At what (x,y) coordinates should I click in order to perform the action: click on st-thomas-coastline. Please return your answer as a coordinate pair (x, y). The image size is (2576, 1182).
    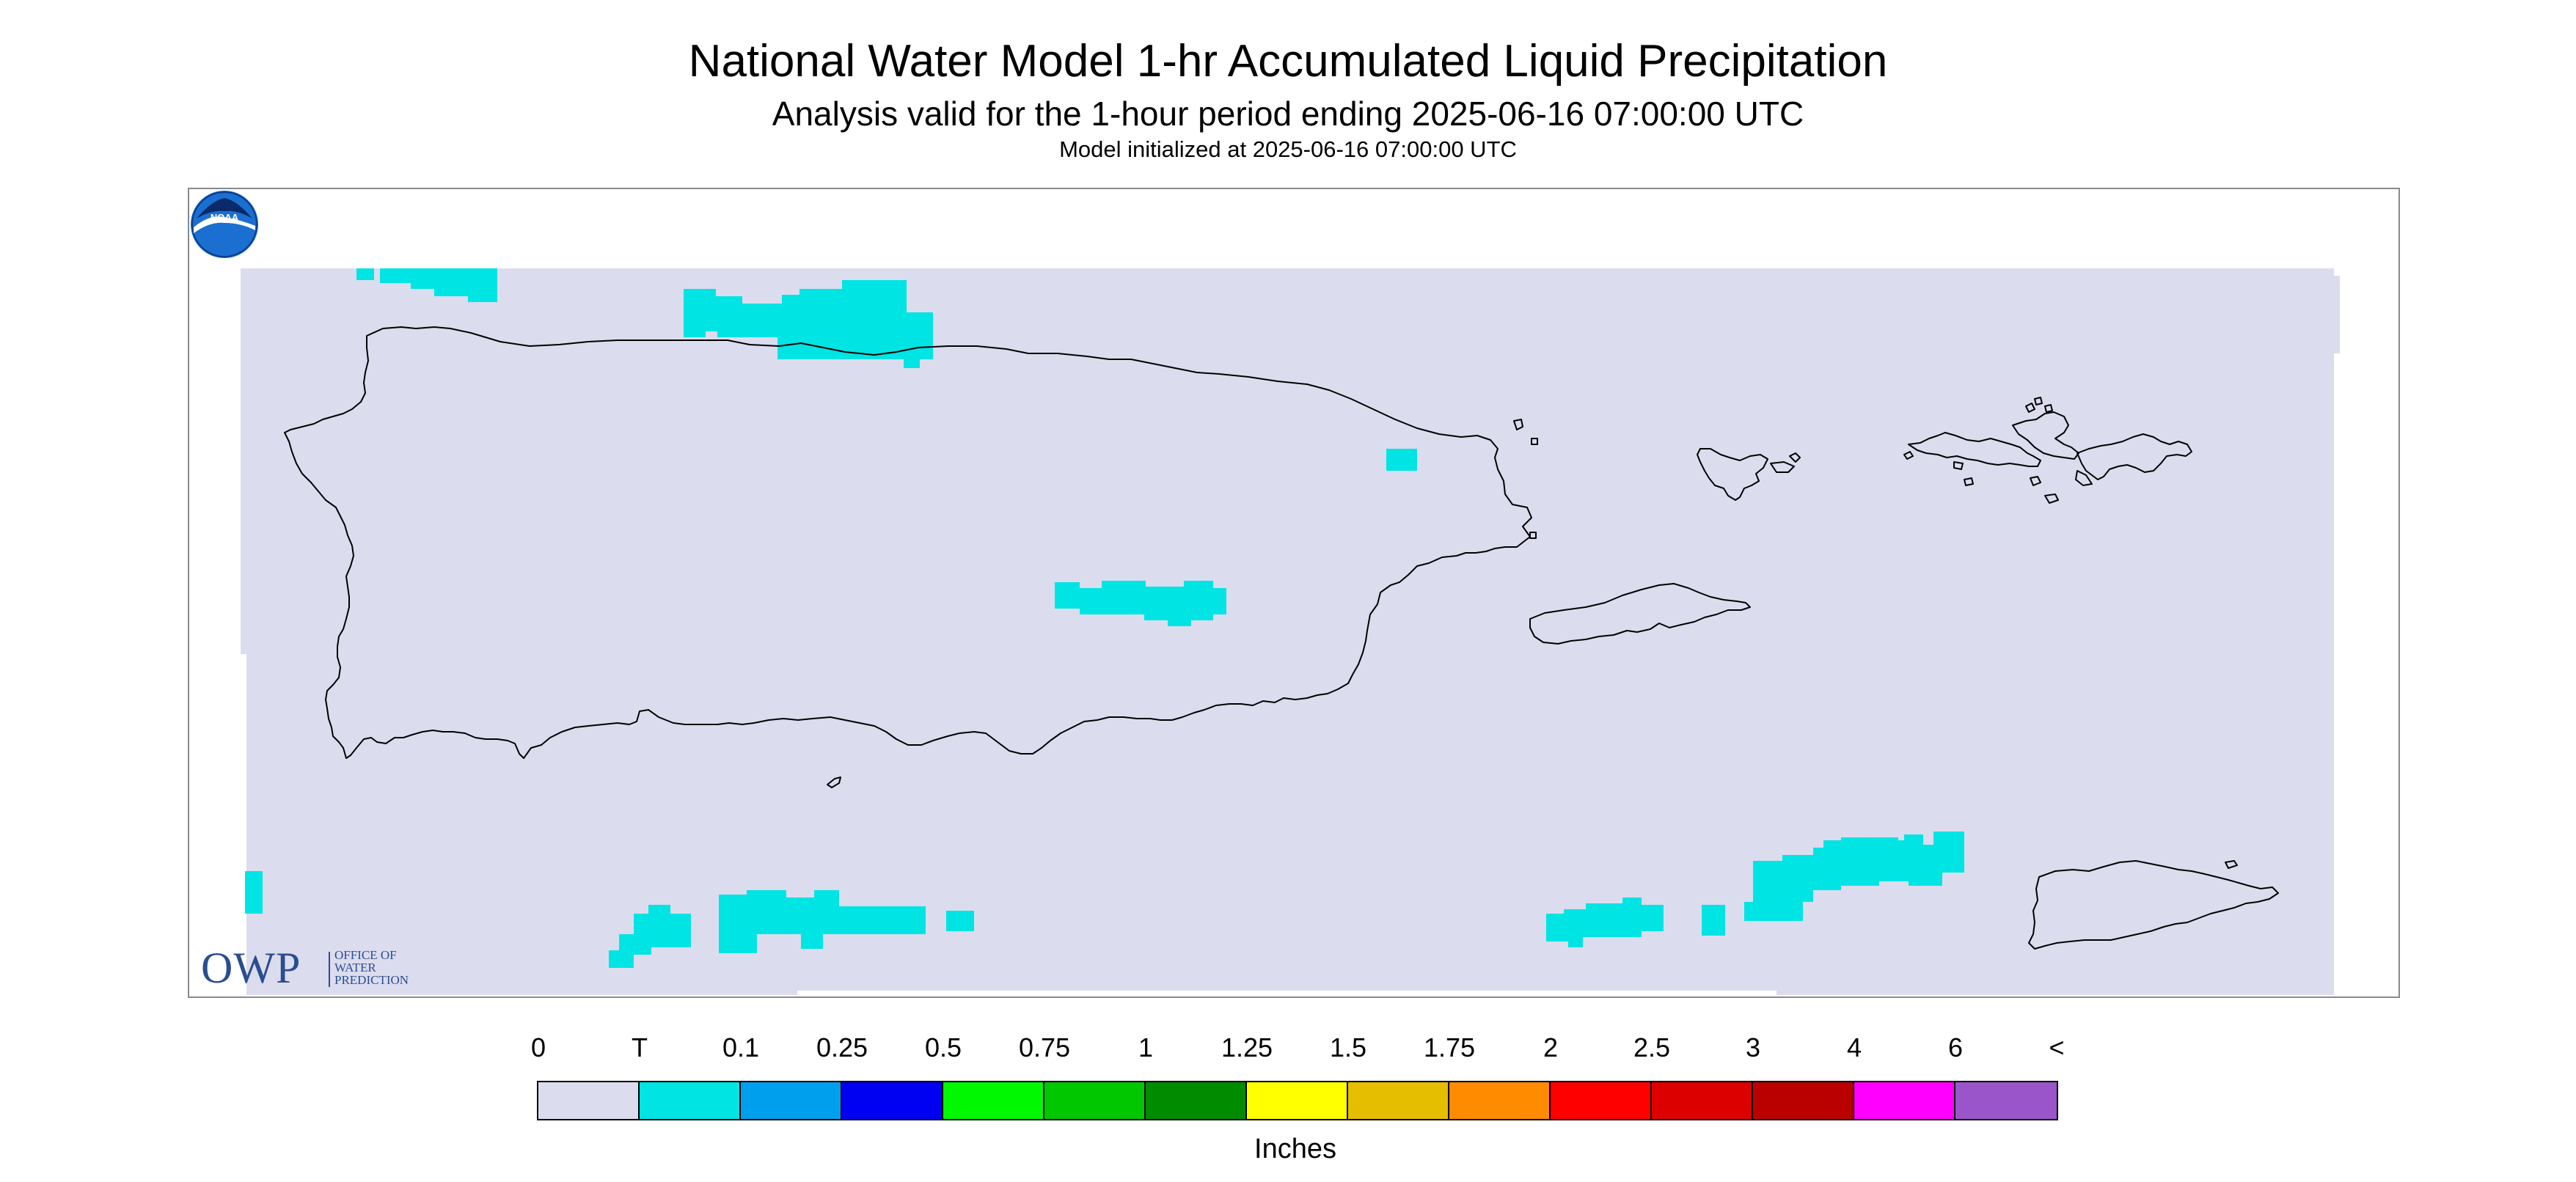
    Looking at the image, I should click on (1972, 451).